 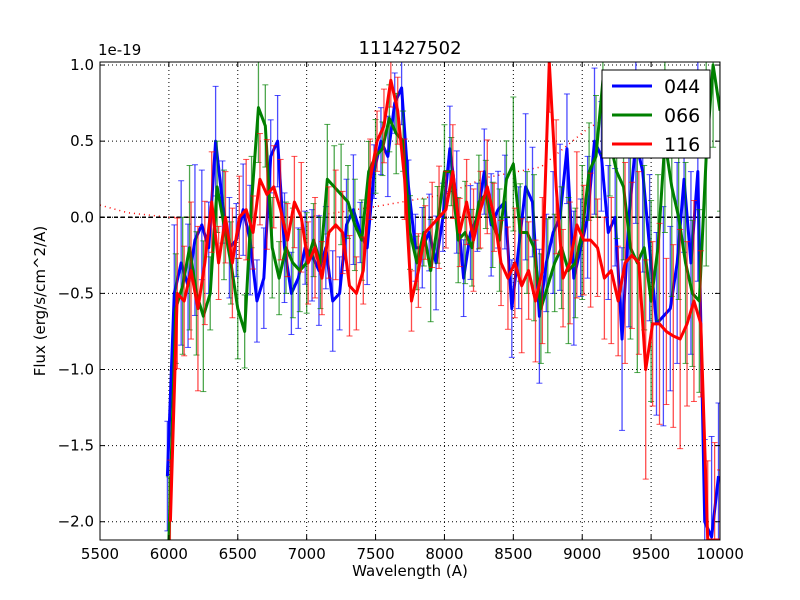 What do you see at coordinates (410, 571) in the screenshot?
I see `x-axis-label: Wavelength (A)` at bounding box center [410, 571].